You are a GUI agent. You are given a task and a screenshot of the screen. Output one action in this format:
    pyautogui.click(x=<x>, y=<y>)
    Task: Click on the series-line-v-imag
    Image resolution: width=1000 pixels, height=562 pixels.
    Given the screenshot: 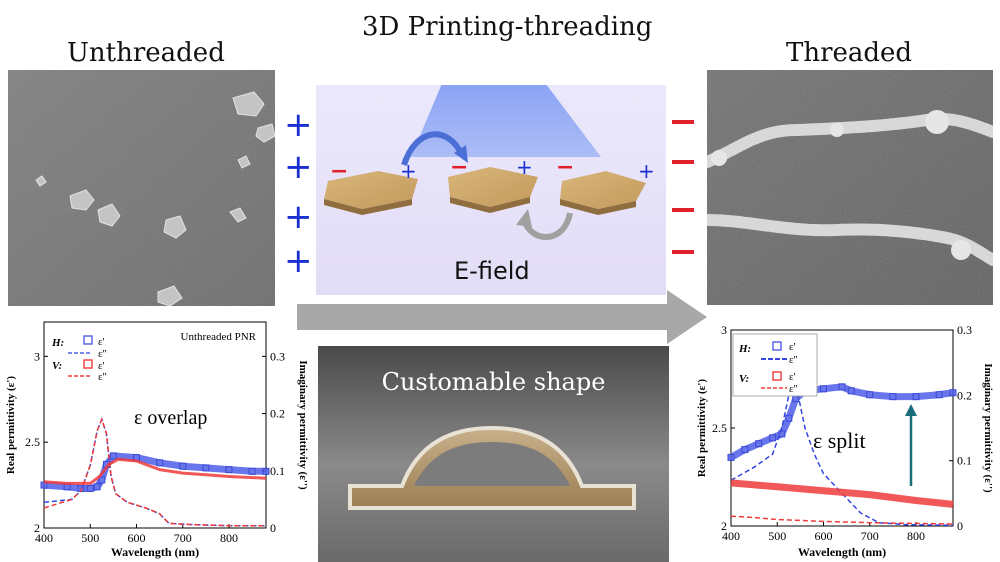 What is the action you would take?
    pyautogui.click(x=154, y=472)
    